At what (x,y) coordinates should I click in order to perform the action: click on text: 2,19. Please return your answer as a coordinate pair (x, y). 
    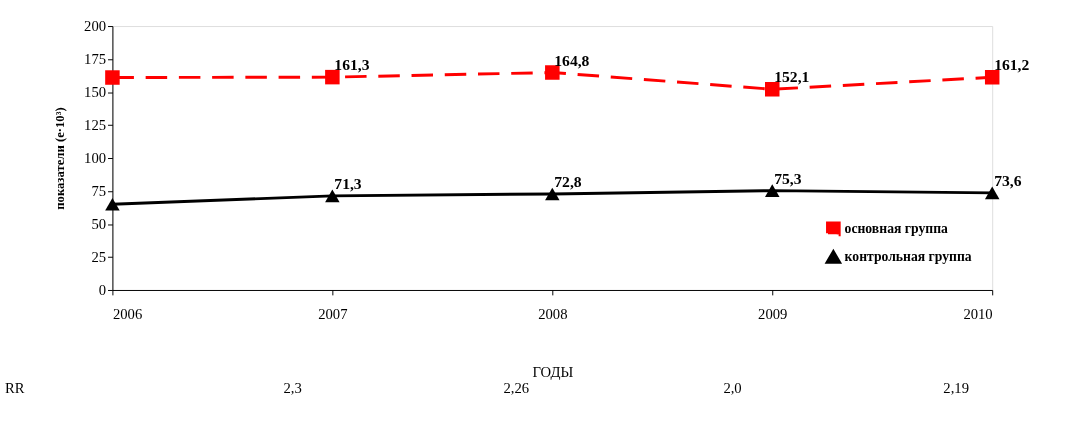
    Looking at the image, I should click on (956, 387).